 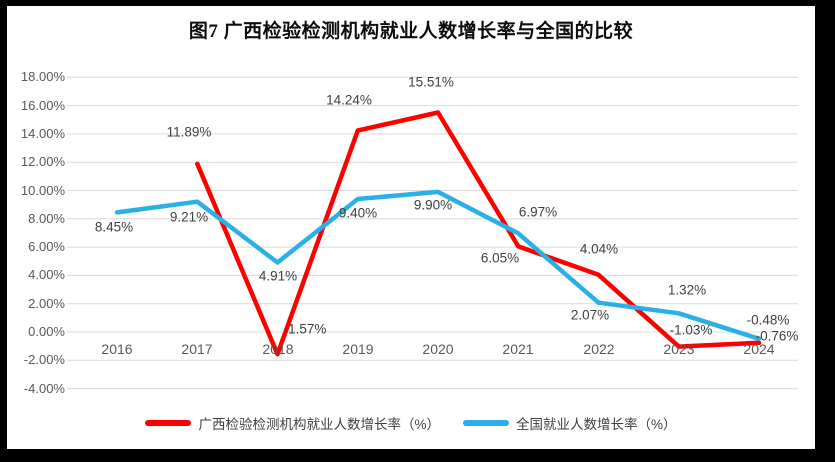 I want to click on x-tick-label: 2024, so click(x=759, y=349).